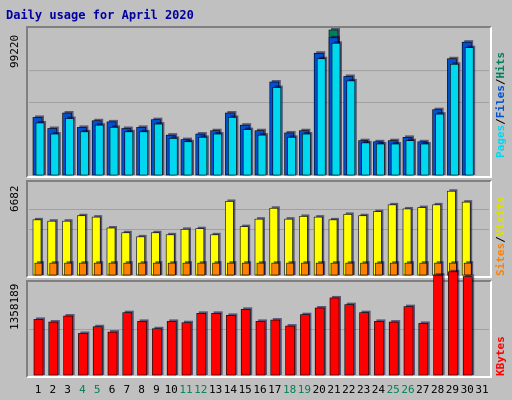 The image size is (512, 400). I want to click on day-label-4: 4, so click(82, 389).